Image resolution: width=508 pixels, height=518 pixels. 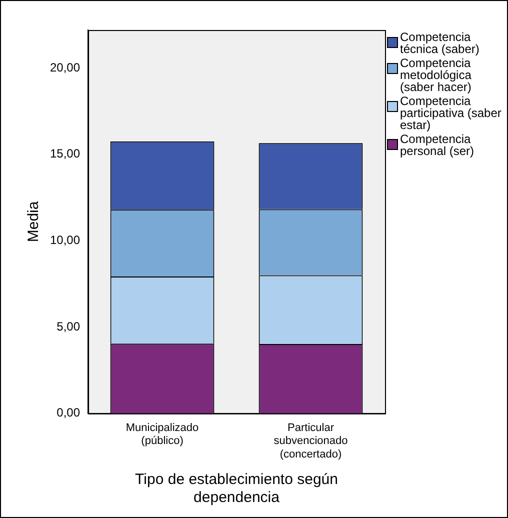 I want to click on y-axis-title: Media, so click(x=33, y=221).